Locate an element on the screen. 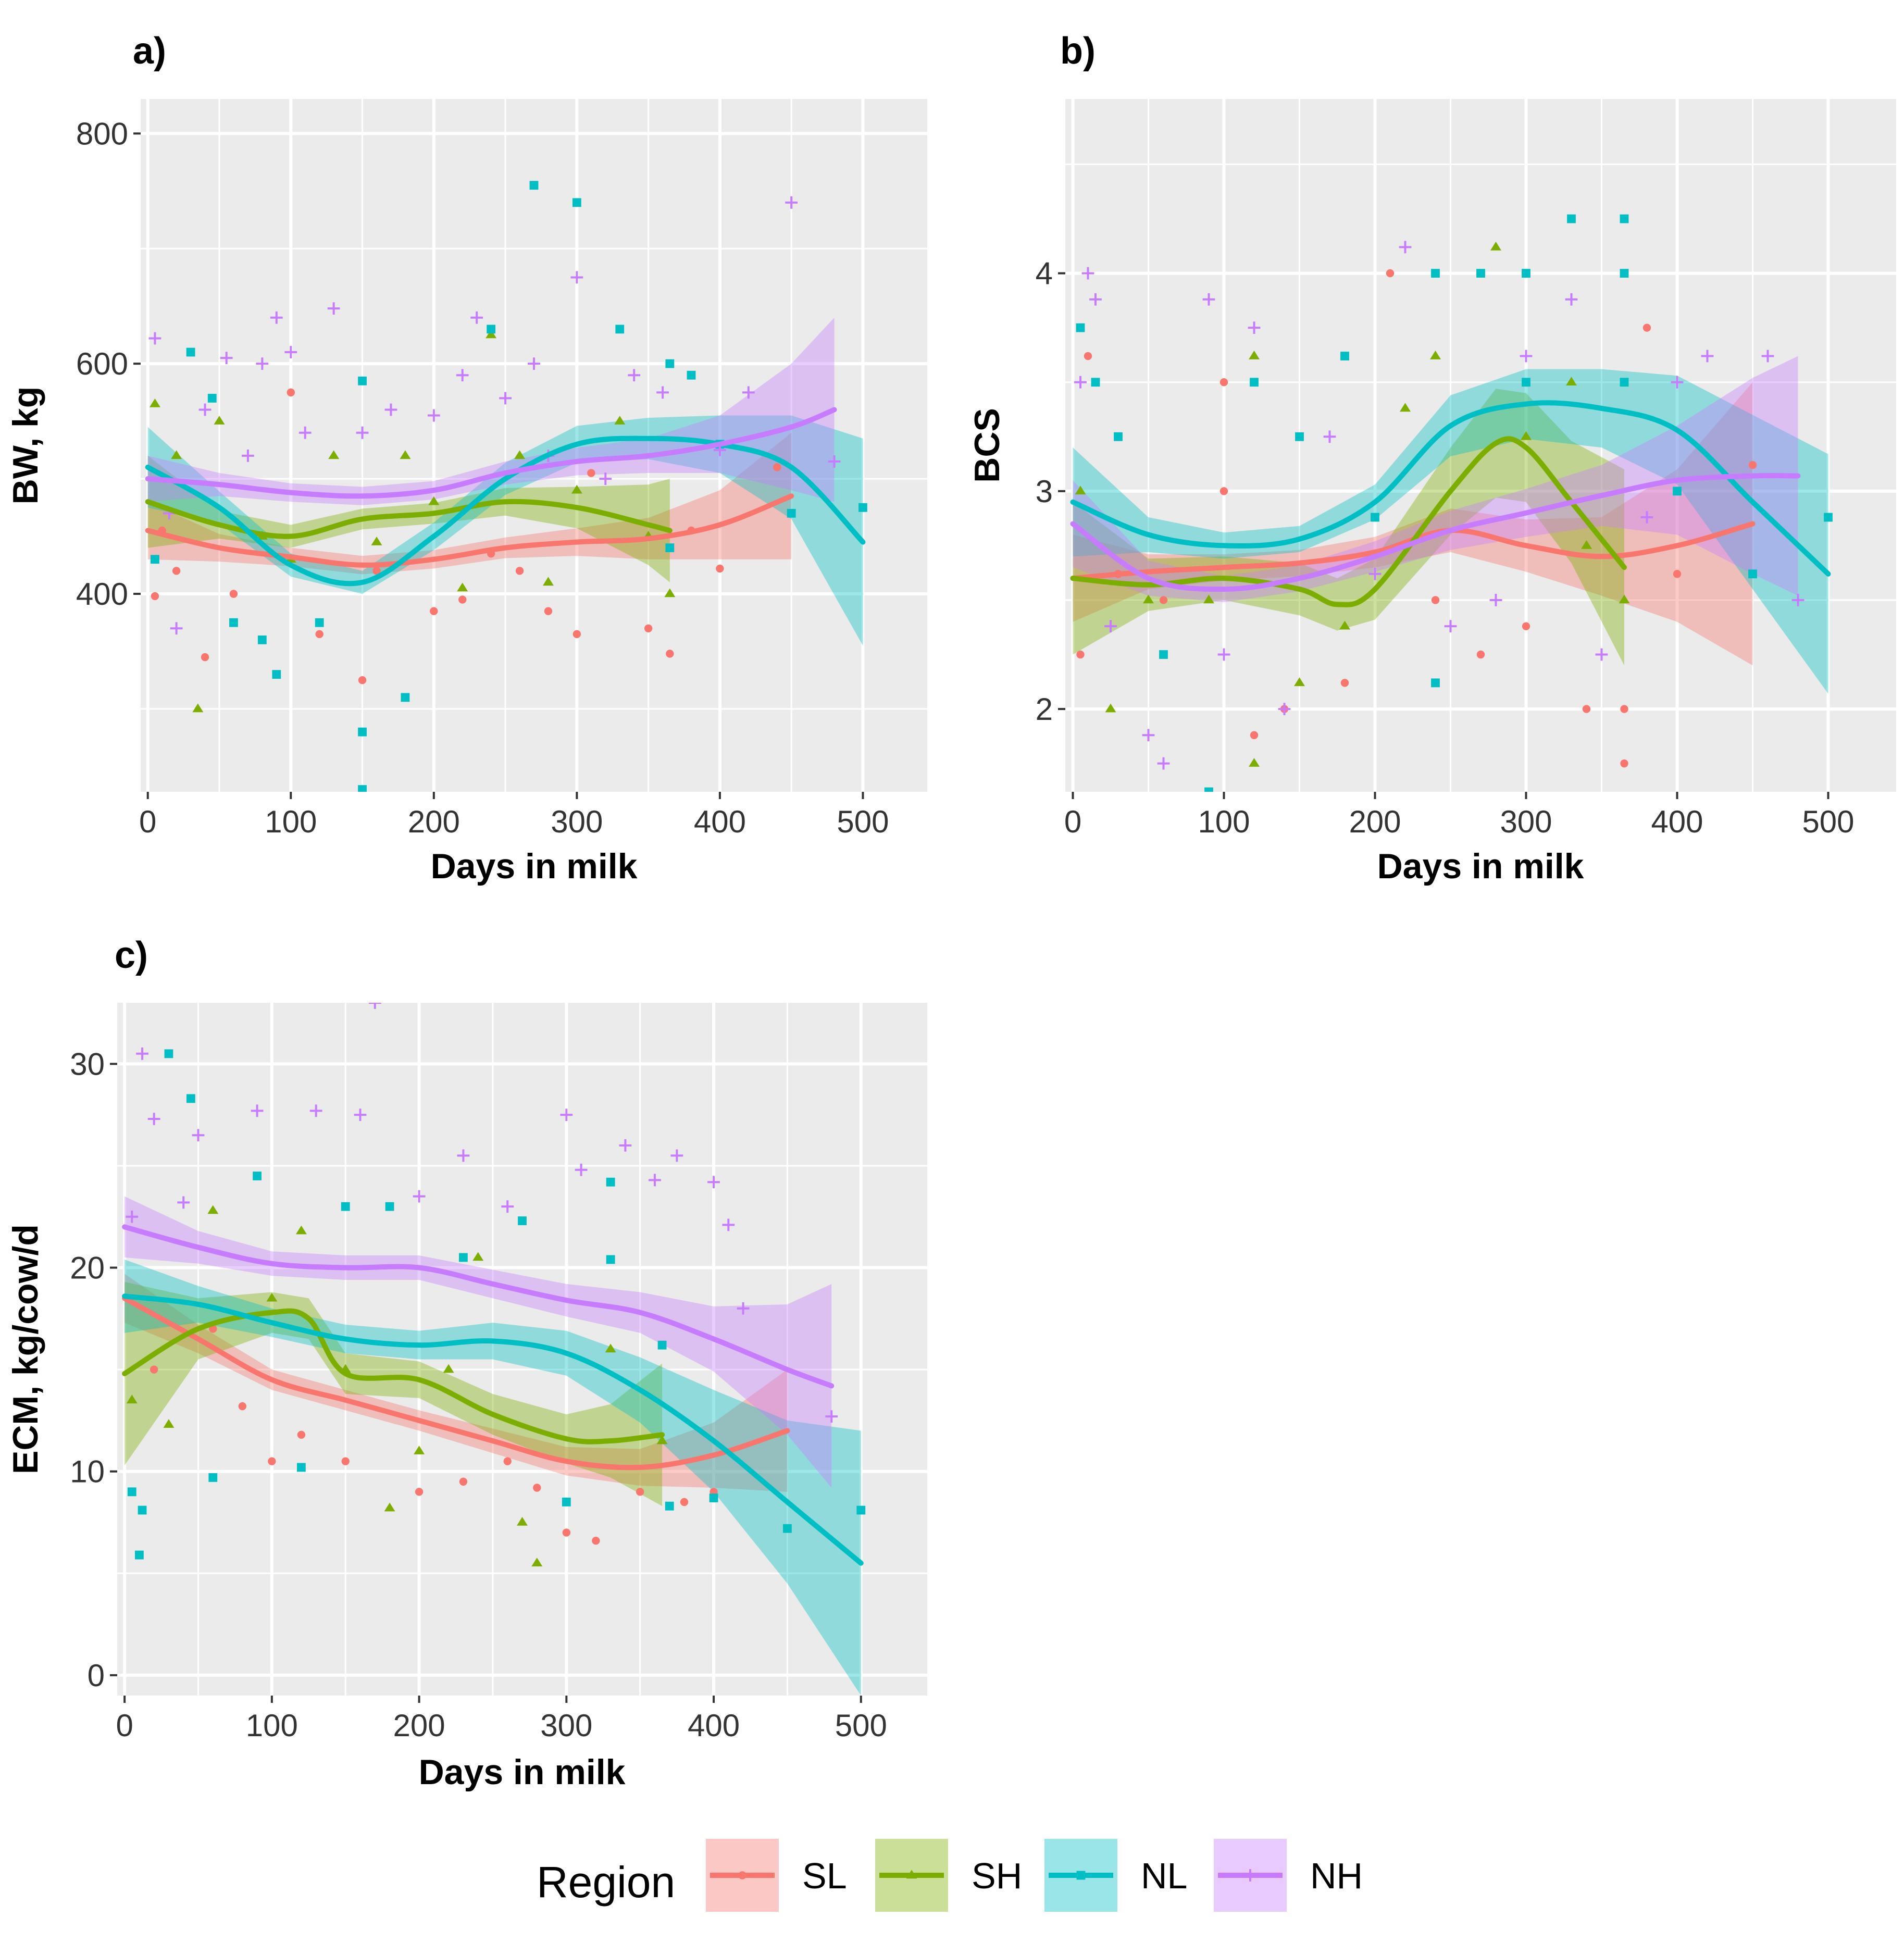  y-tick-label: 800 is located at coordinates (102, 133).